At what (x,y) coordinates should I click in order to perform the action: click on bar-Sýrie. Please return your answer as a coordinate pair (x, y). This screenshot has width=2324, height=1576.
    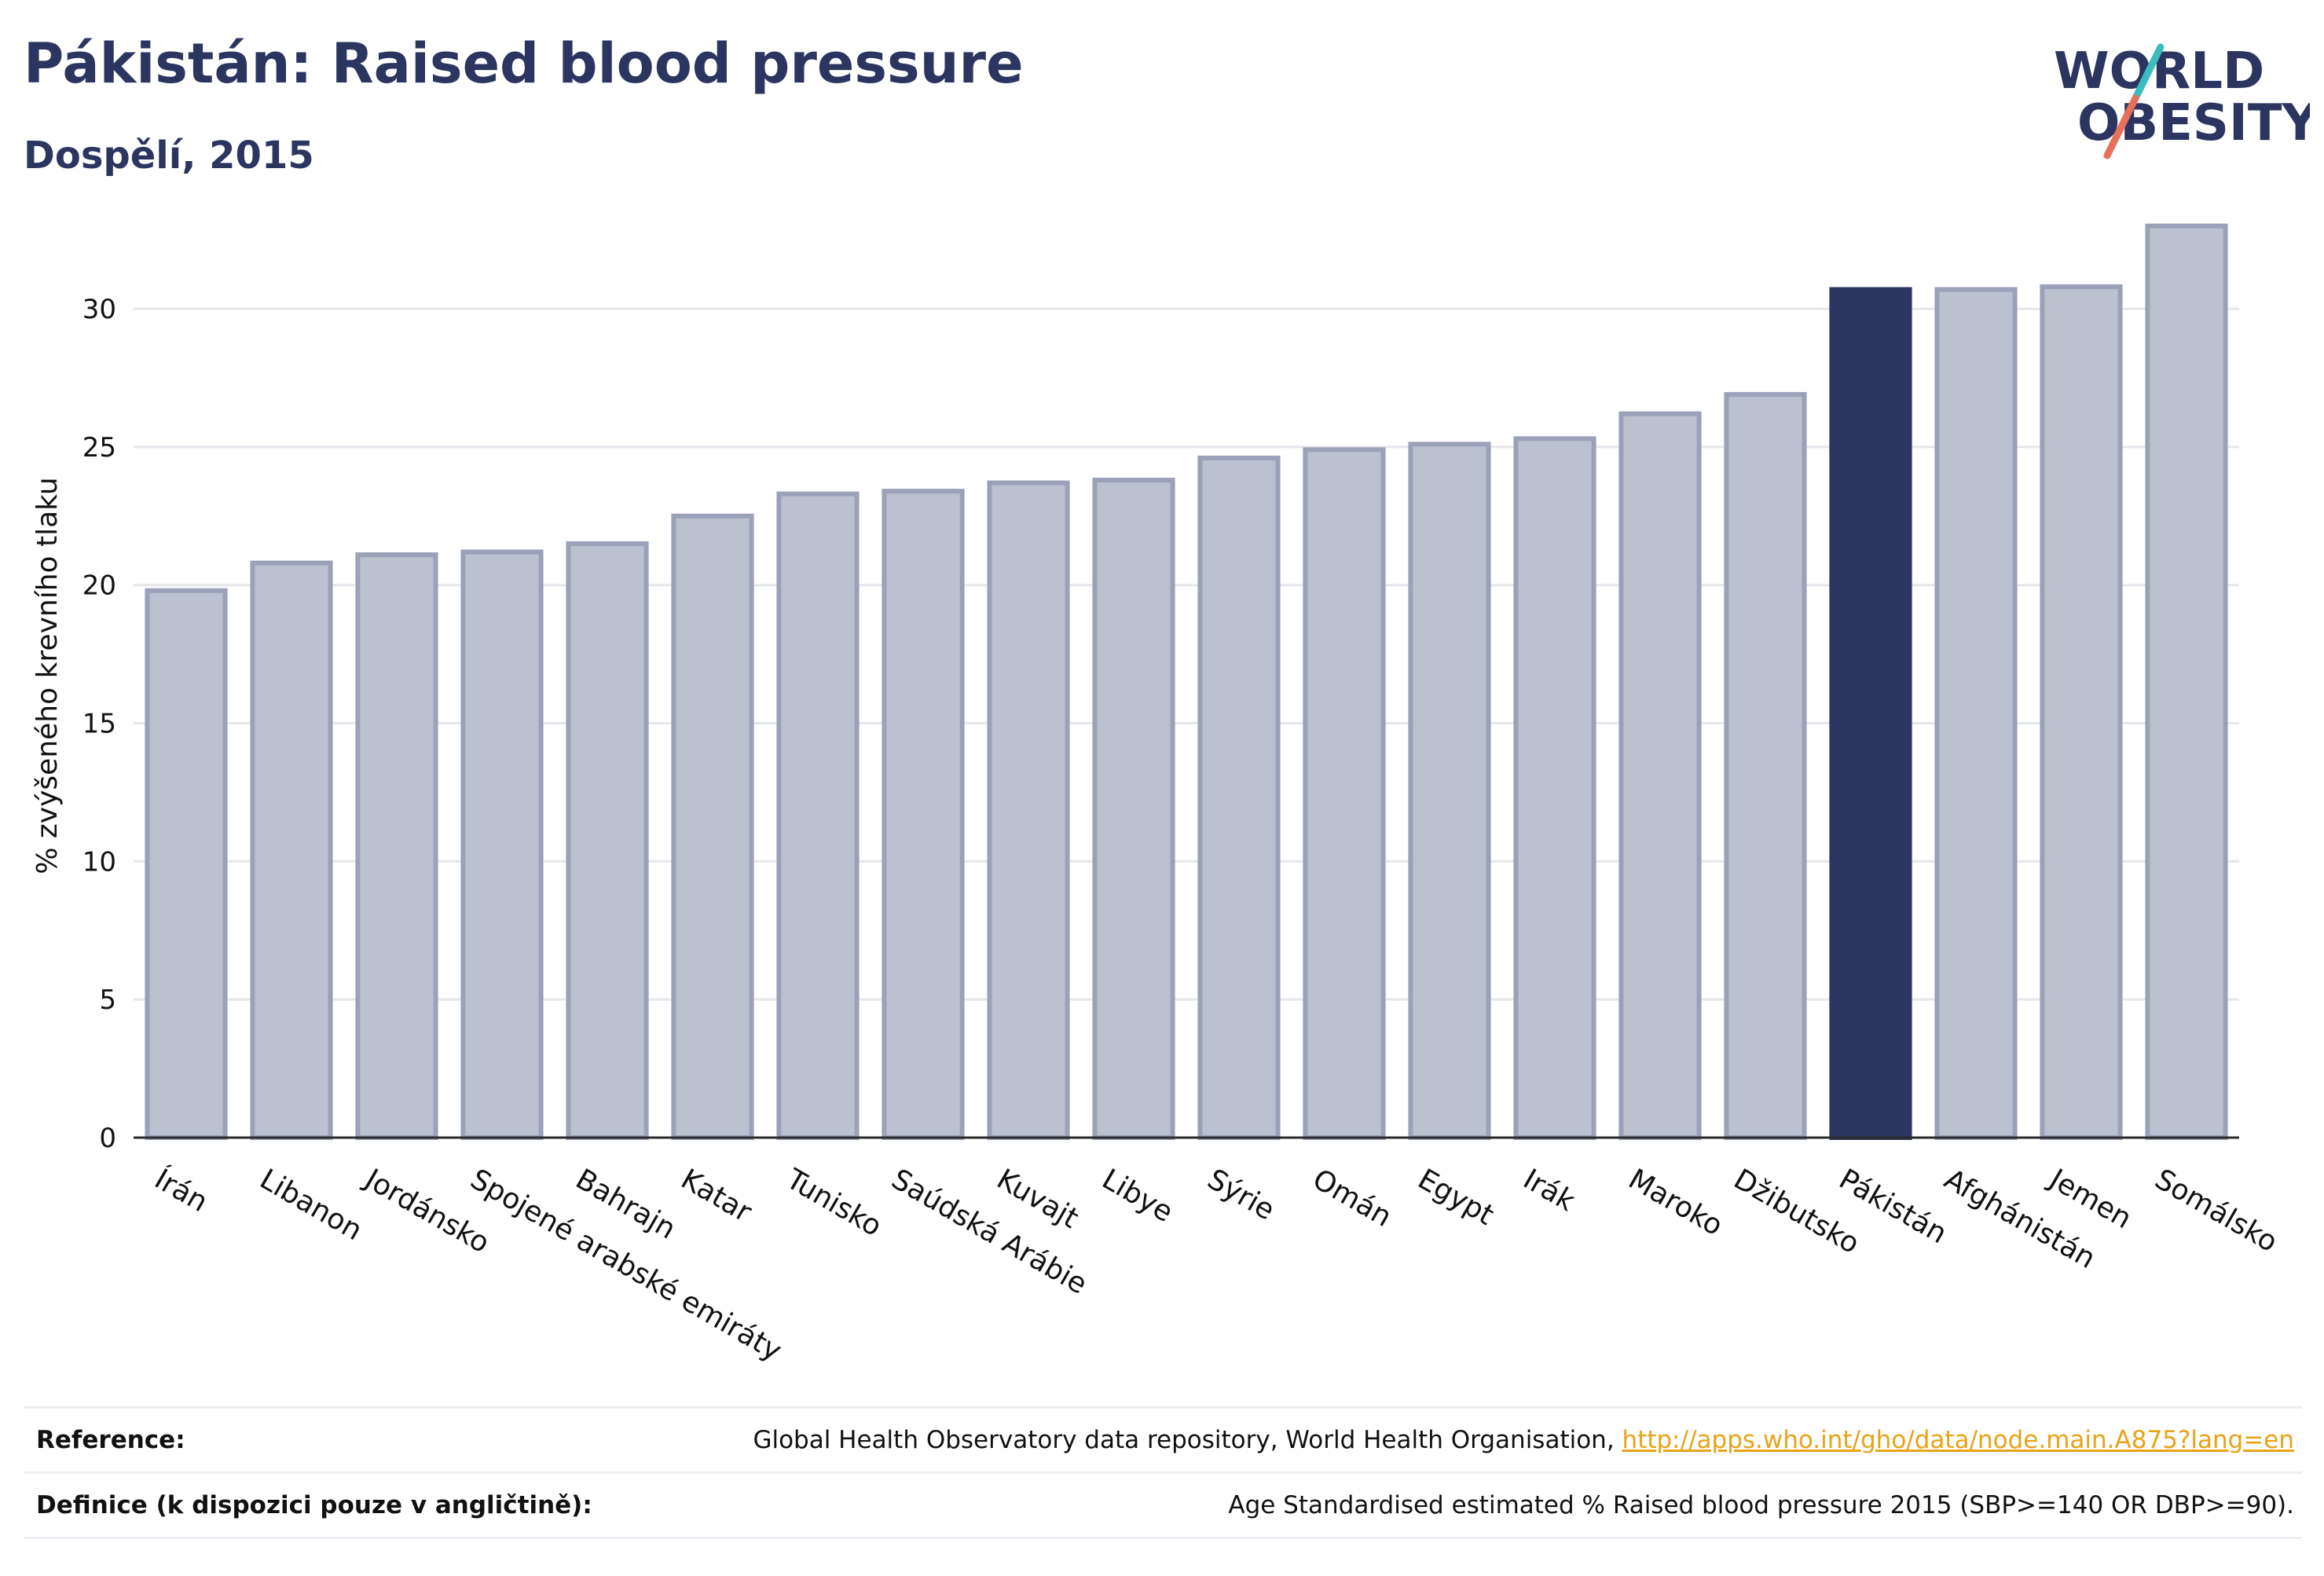
    Looking at the image, I should click on (1239, 797).